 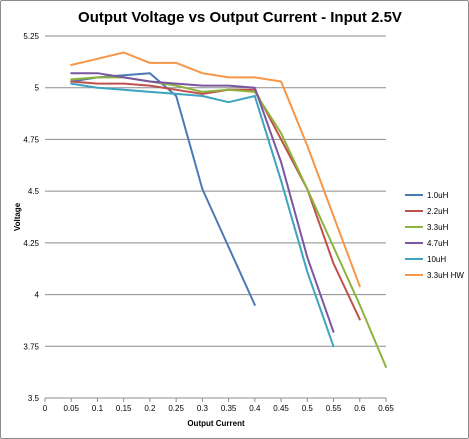 I want to click on y-tick-label: 4.25, so click(x=31, y=243).